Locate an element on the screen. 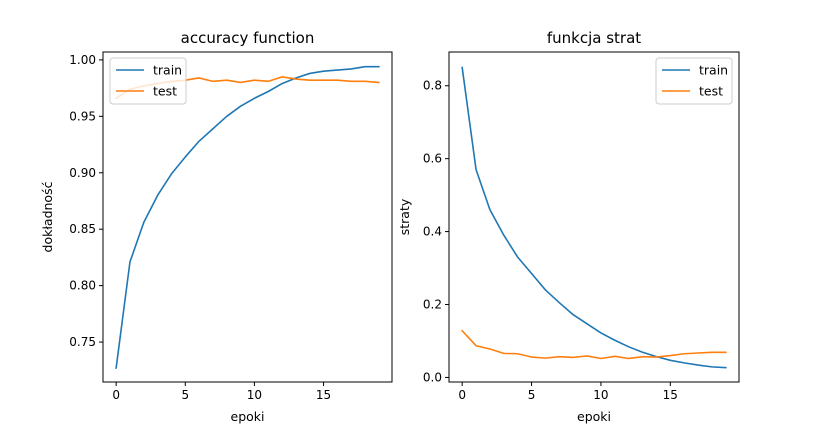  y-axis-ticks: 0.0 0.2 0.4 0.6 0.8 is located at coordinates (436, 231).